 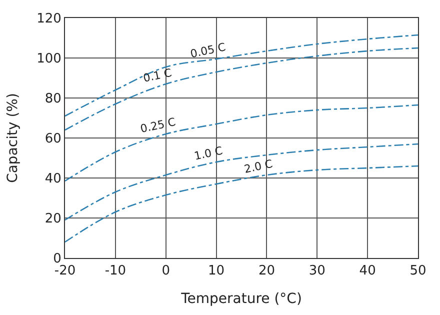 I want to click on annotation: 0.25 C, so click(x=158, y=125).